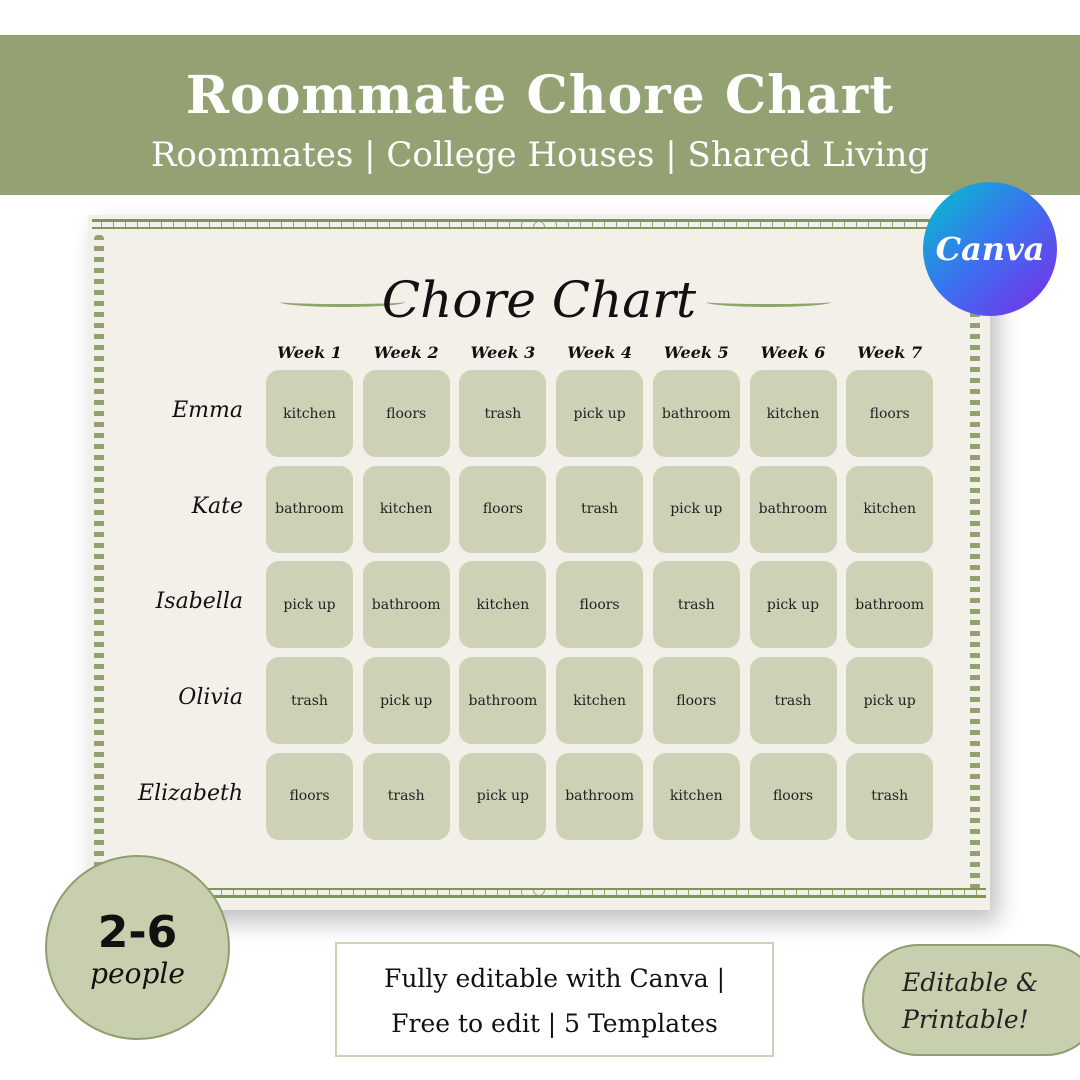  Describe the element at coordinates (190, 793) in the screenshot. I see `roommate-name: Elizabeth` at that location.